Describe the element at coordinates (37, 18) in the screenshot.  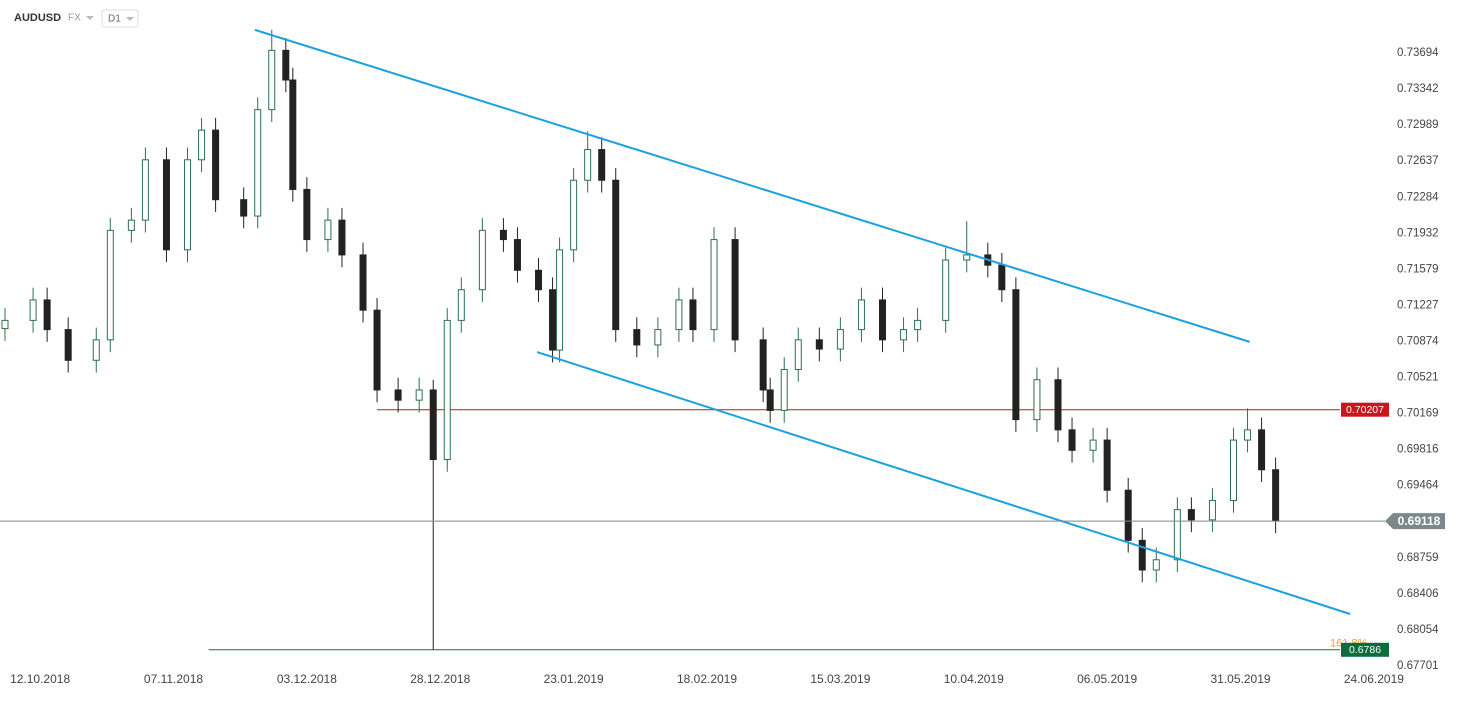
I see `symbol: AUDUSD` at that location.